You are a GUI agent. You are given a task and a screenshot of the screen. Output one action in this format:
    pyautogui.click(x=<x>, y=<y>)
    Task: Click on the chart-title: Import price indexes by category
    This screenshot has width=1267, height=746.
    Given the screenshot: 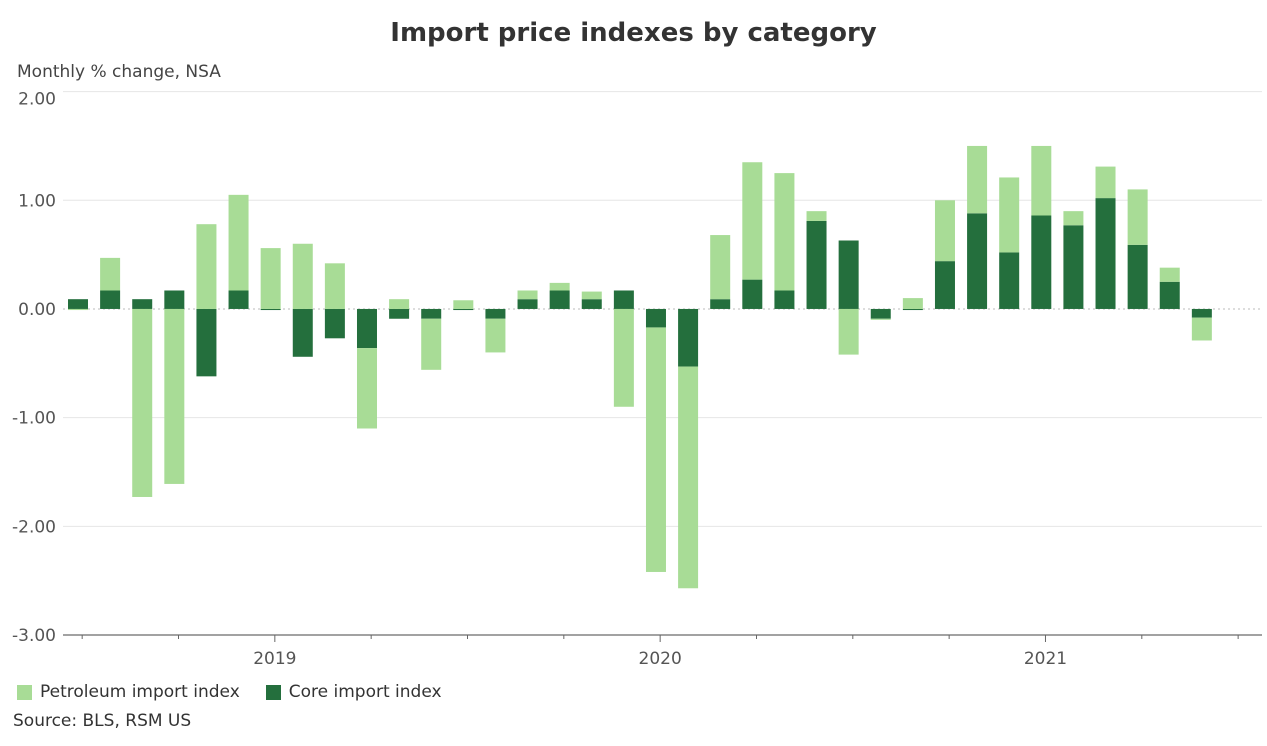 What is the action you would take?
    pyautogui.click(x=633, y=33)
    